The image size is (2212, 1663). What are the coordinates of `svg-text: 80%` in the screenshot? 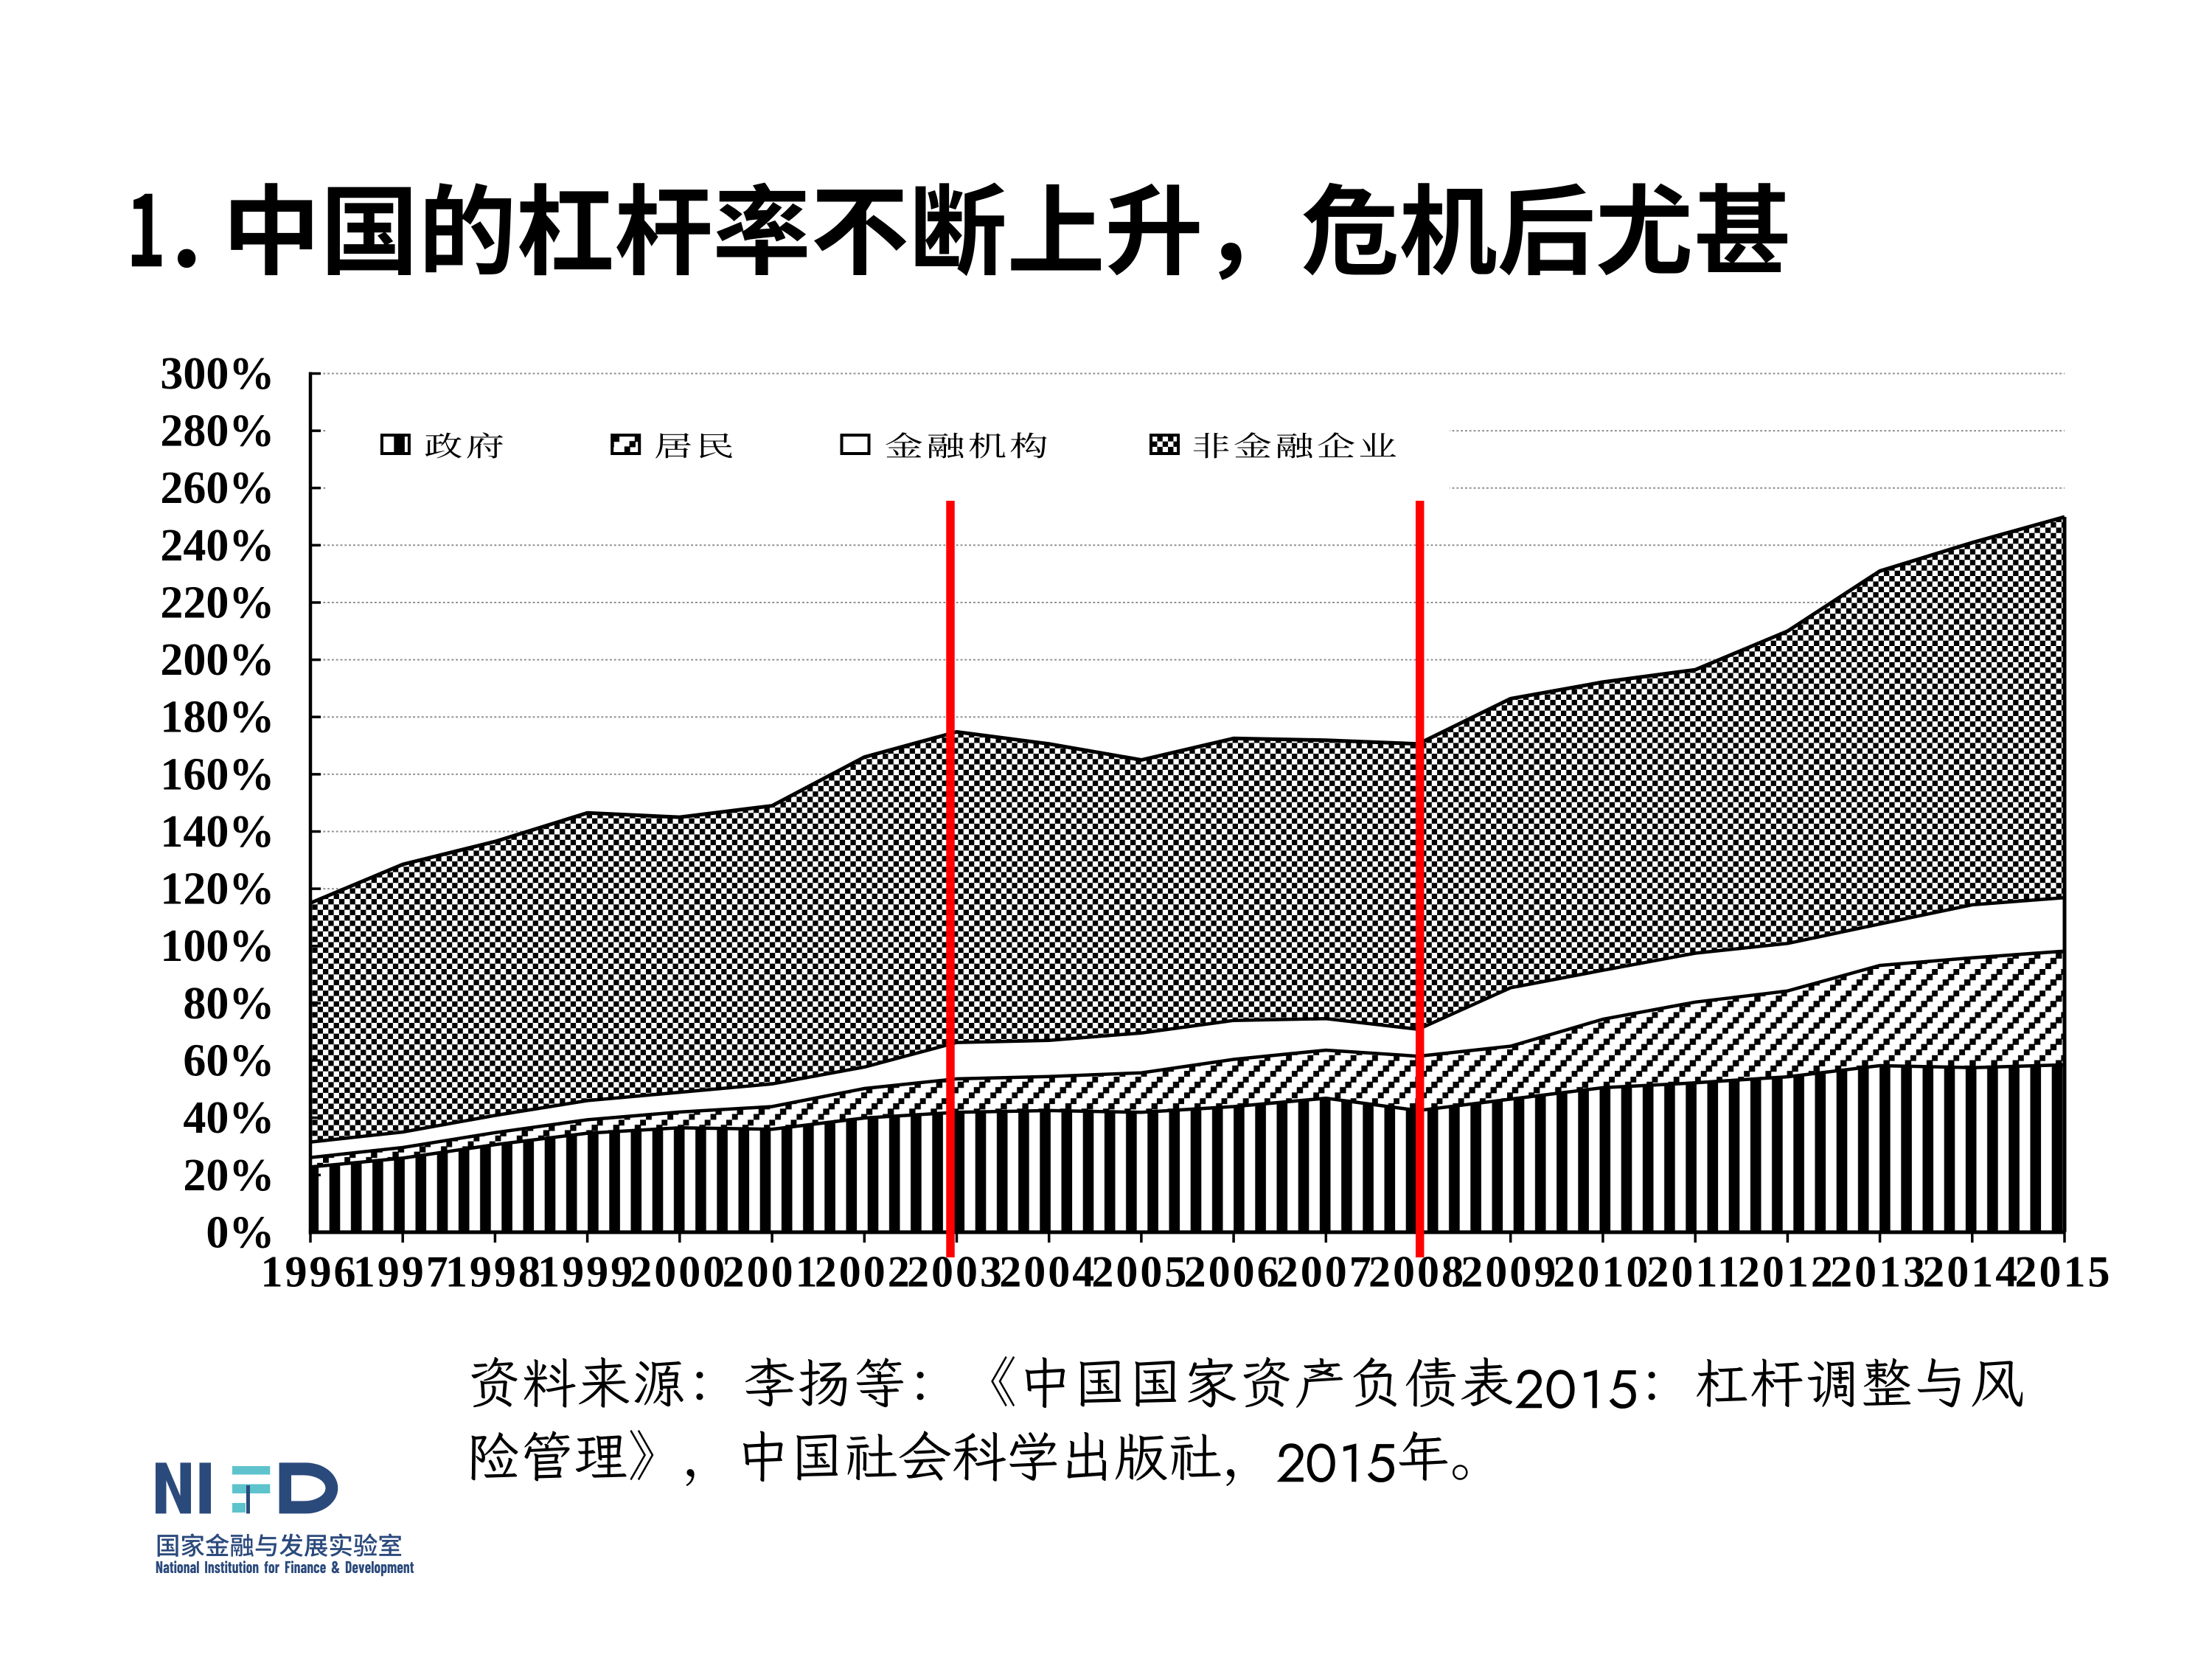 It's located at (228, 1004).